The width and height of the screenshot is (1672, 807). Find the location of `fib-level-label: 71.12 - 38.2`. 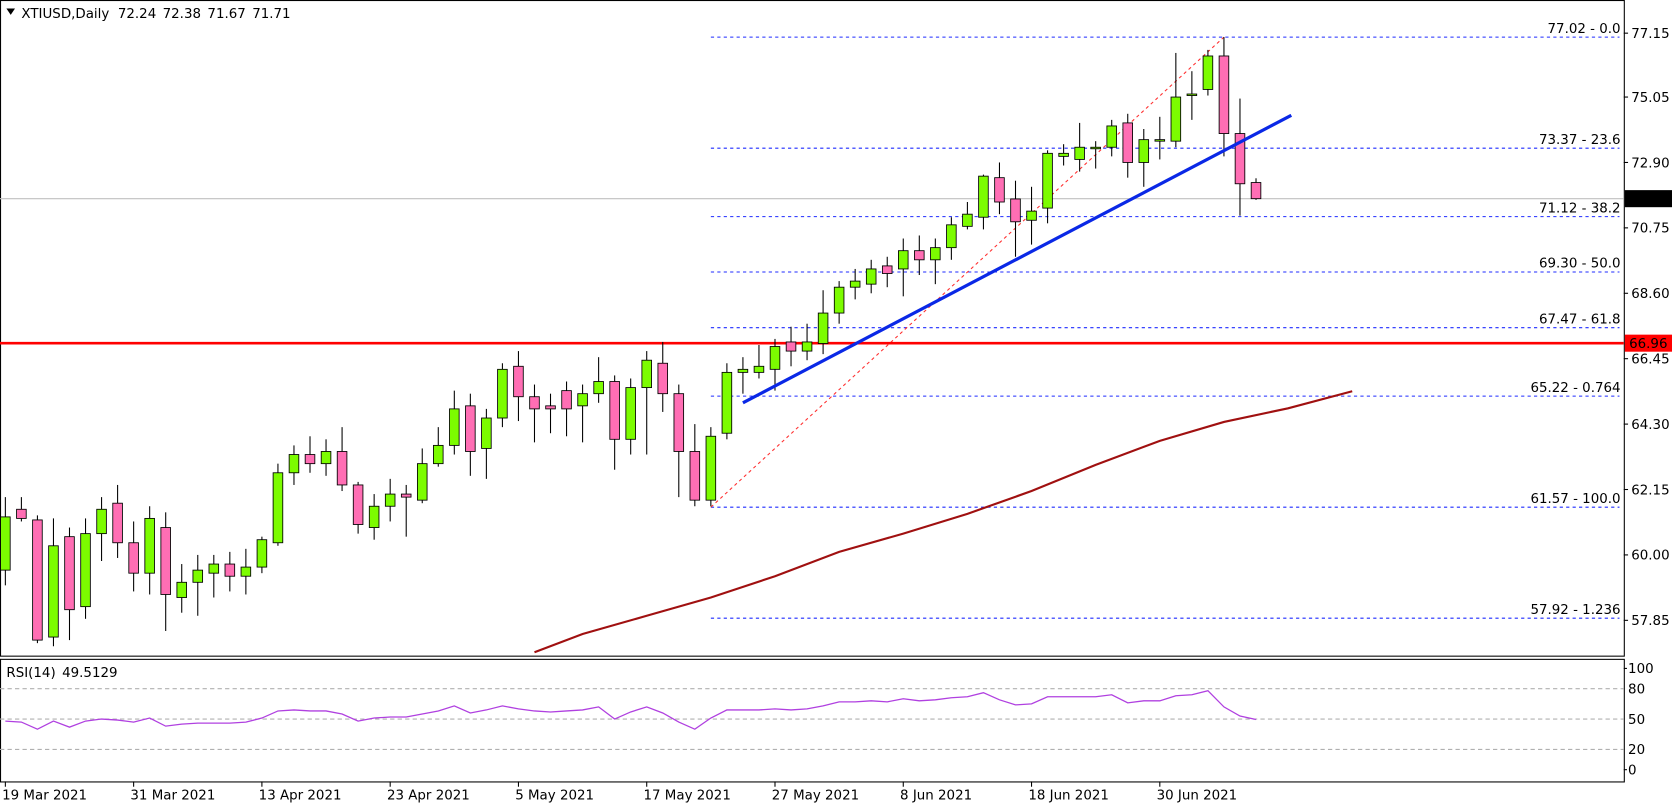

fib-level-label: 71.12 - 38.2 is located at coordinates (1580, 208).